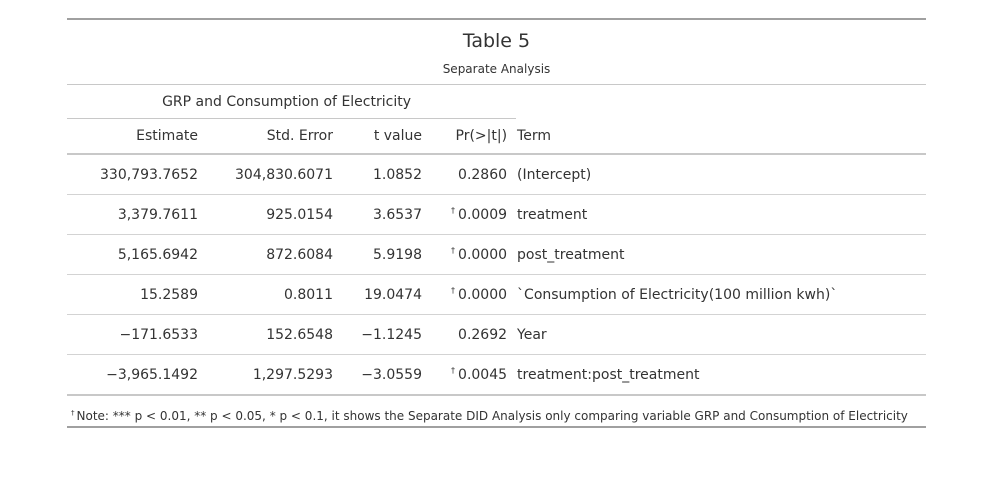 This screenshot has height=495, width=992. What do you see at coordinates (292, 102) in the screenshot?
I see `column-spanner: GRP and Consumption of Electricity` at bounding box center [292, 102].